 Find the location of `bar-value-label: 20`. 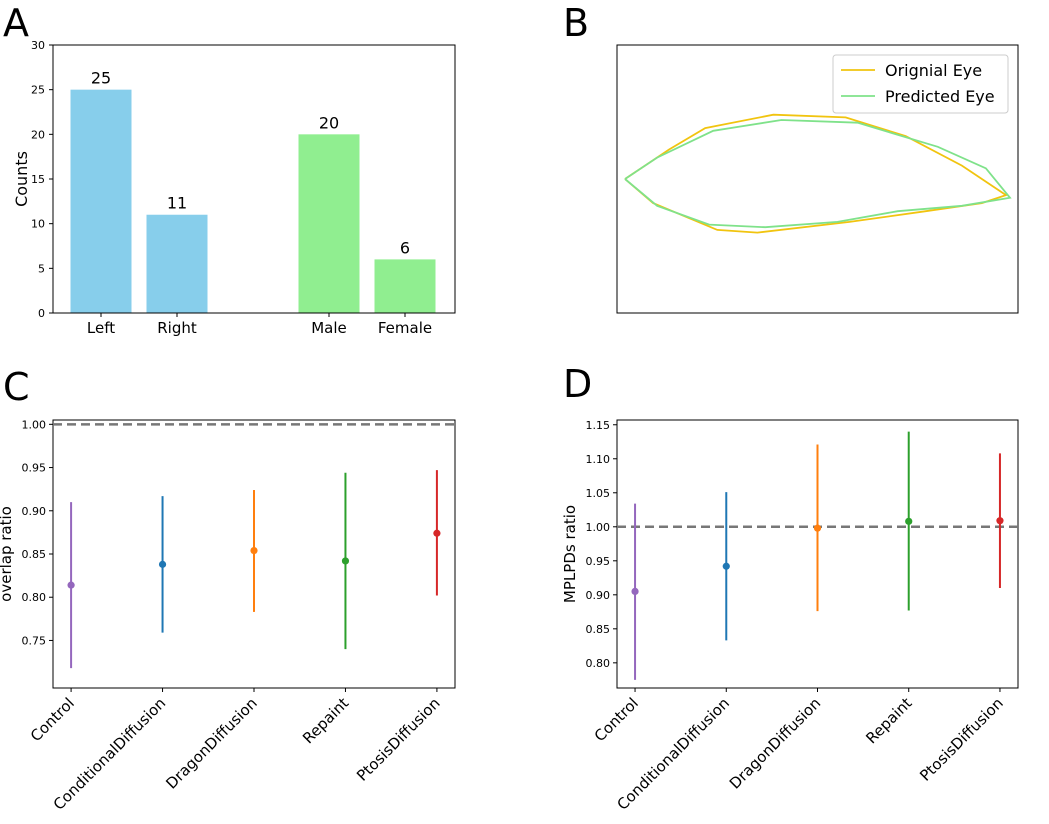

bar-value-label: 20 is located at coordinates (329, 122).